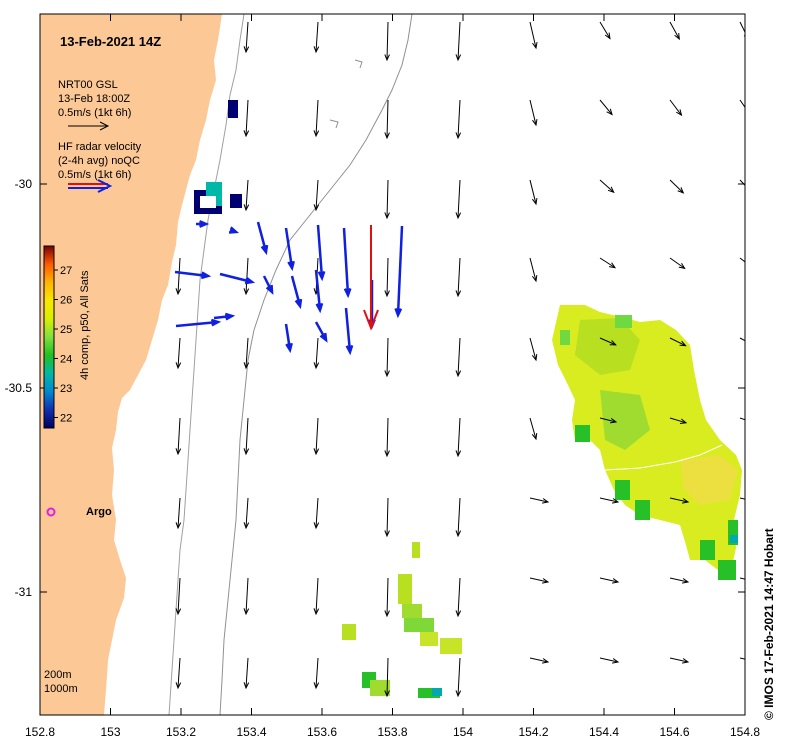 This screenshot has height=750, width=789. Describe the element at coordinates (66, 330) in the screenshot. I see `colorbar-tick-label: 25` at that location.